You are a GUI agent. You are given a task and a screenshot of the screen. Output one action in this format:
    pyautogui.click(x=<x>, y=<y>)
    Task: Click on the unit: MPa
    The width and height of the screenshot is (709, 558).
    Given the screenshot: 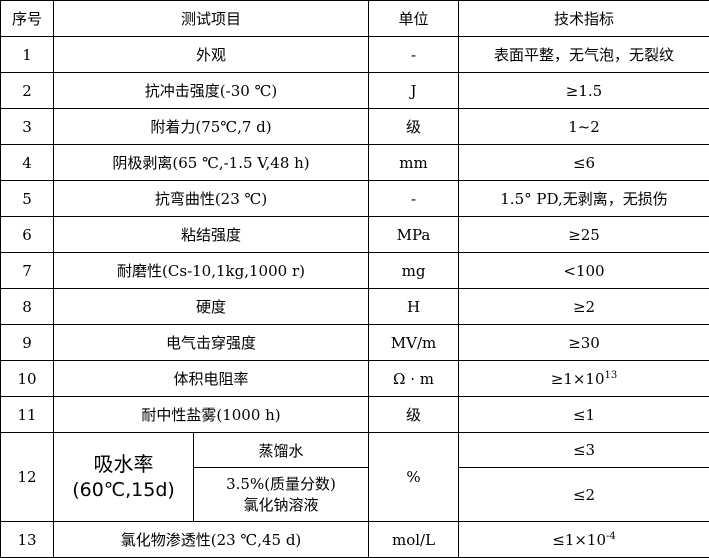 What is the action you would take?
    pyautogui.click(x=414, y=235)
    